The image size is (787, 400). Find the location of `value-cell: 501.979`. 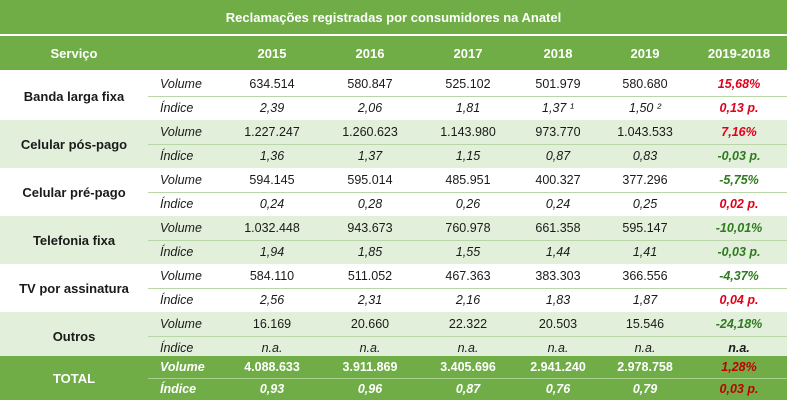

value-cell: 501.979 is located at coordinates (558, 84).